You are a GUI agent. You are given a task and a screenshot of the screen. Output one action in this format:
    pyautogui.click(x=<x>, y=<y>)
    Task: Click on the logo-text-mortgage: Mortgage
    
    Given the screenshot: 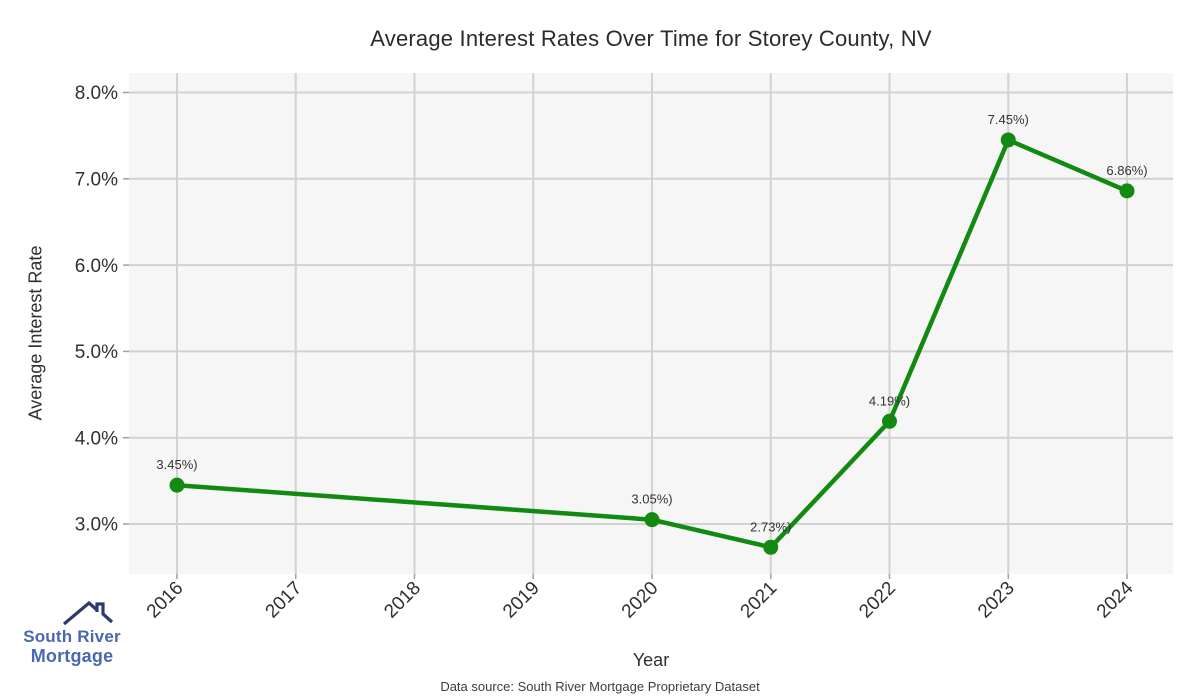 What is the action you would take?
    pyautogui.click(x=72, y=655)
    